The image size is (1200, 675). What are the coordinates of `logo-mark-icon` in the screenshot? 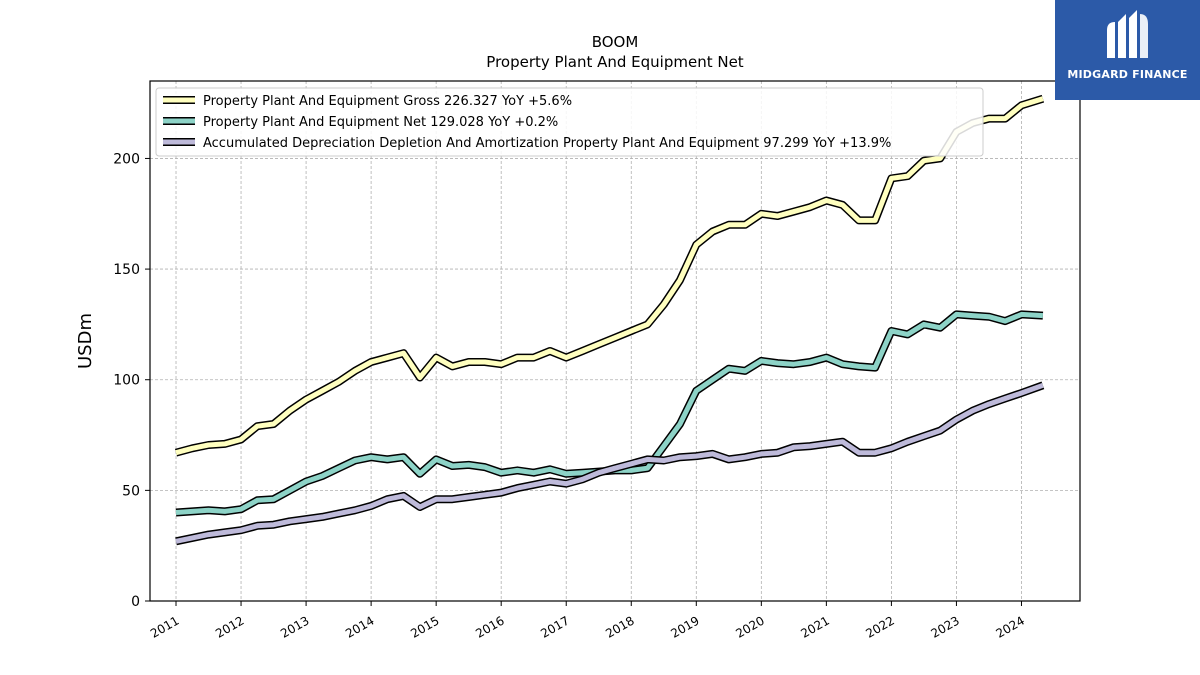 It's located at (1127, 34).